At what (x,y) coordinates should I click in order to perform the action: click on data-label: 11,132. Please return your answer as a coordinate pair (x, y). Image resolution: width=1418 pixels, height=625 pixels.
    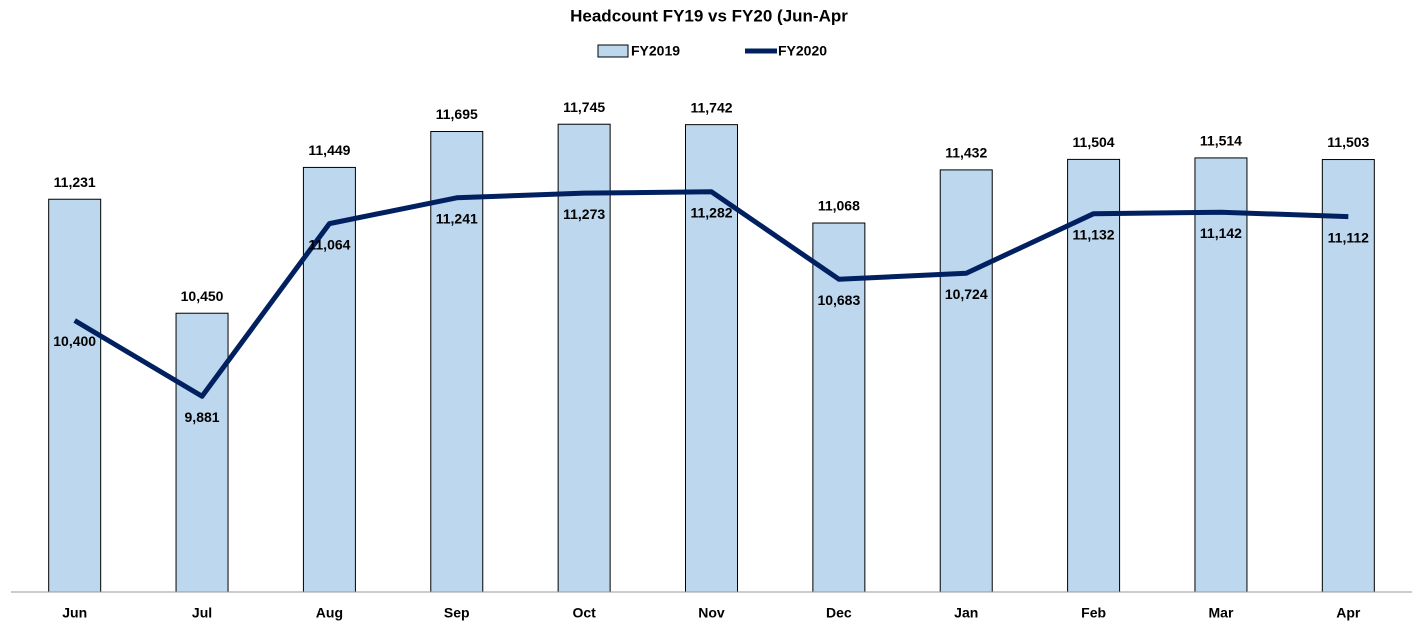
    Looking at the image, I should click on (1094, 234).